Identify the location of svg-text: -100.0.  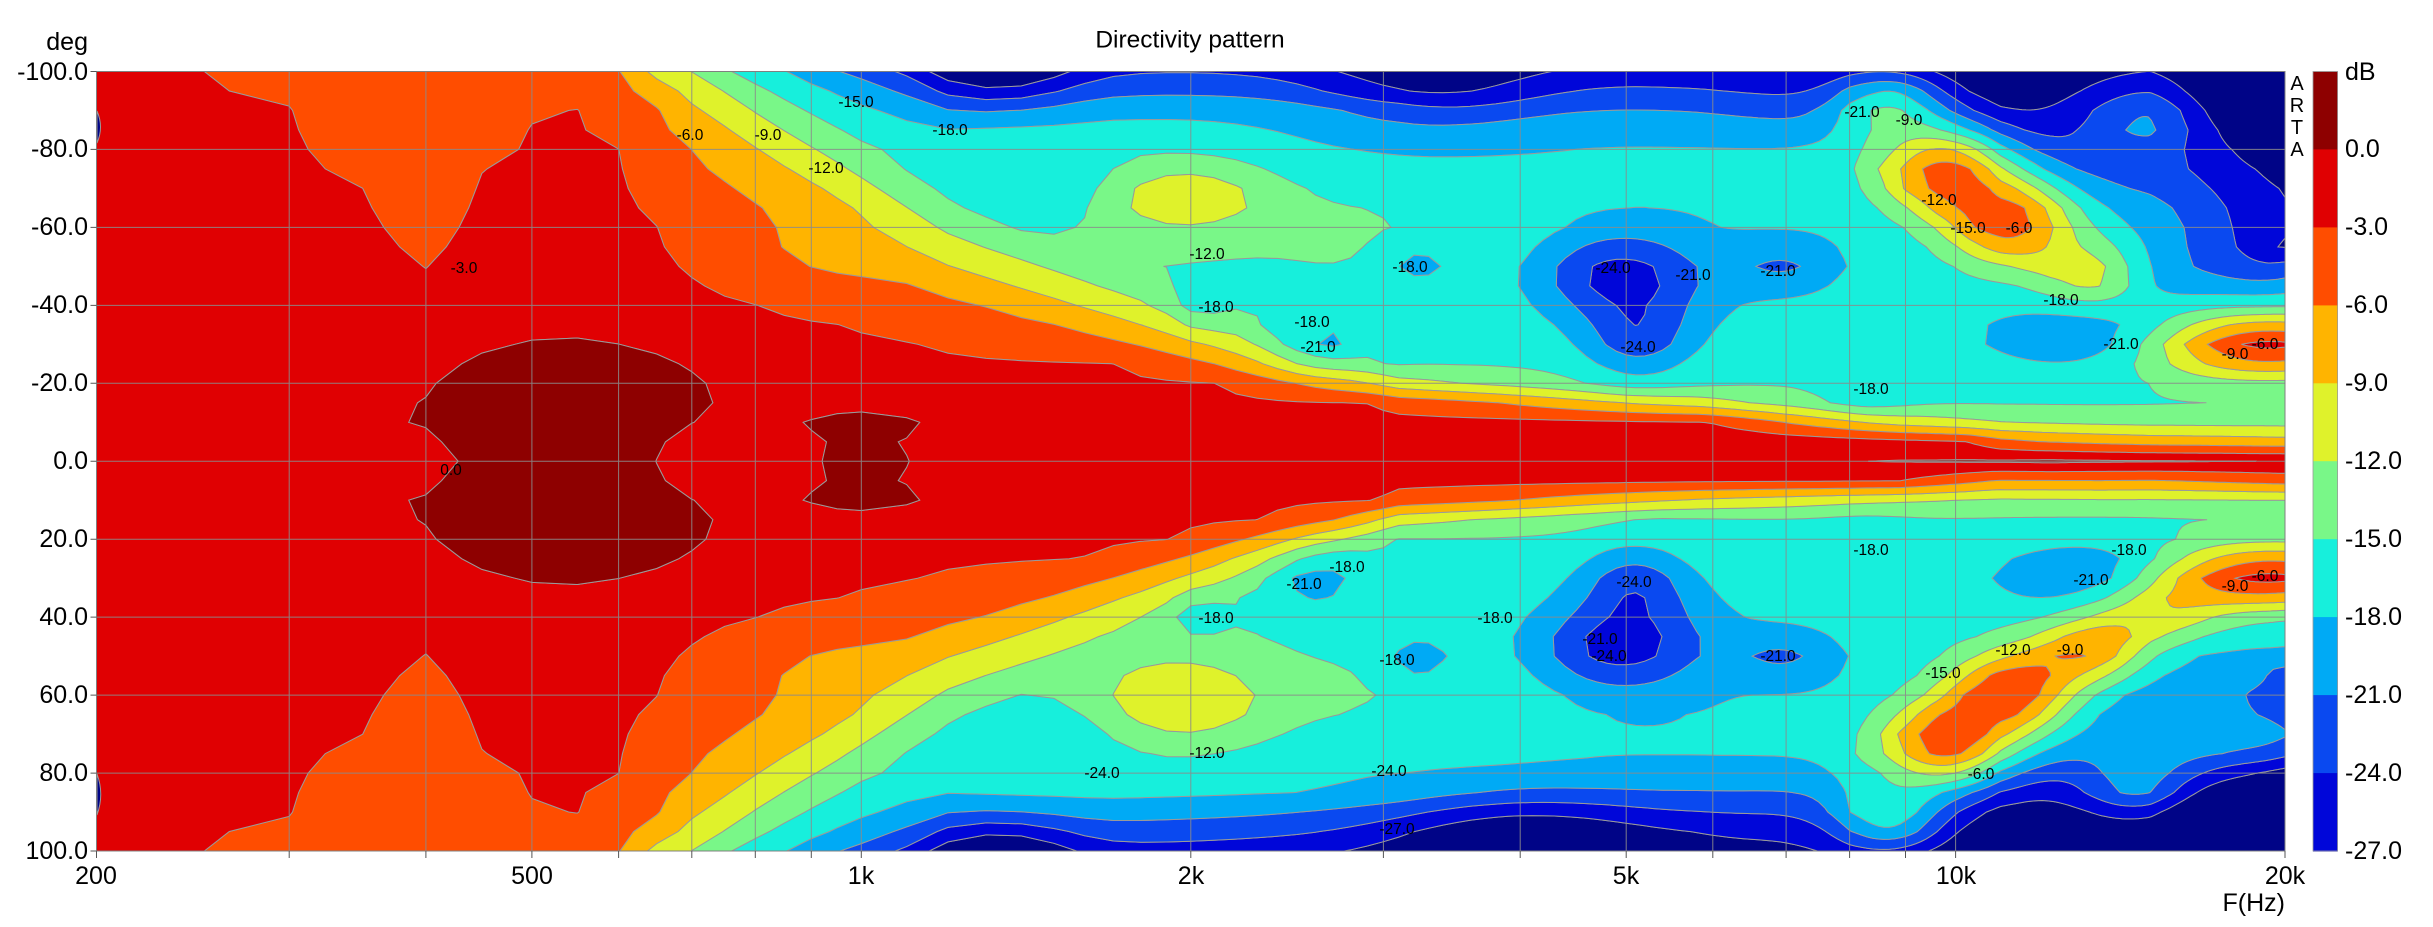
(52, 72).